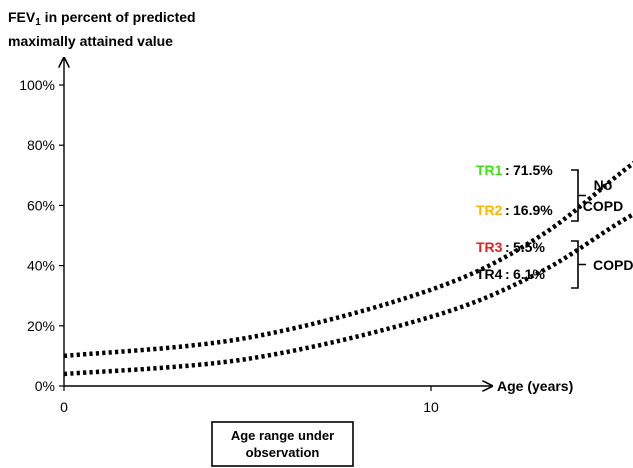 This screenshot has height=468, width=633. I want to click on y-axis-title-line2: maximally attained value, so click(90, 41).